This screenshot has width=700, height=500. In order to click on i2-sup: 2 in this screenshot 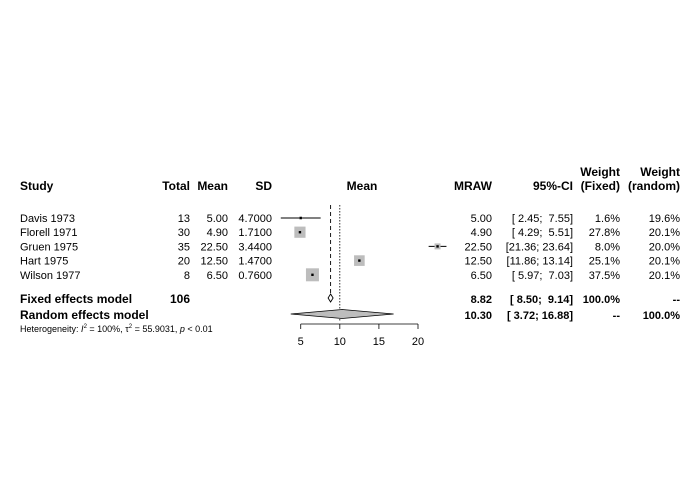, I will do `click(86, 327)`.